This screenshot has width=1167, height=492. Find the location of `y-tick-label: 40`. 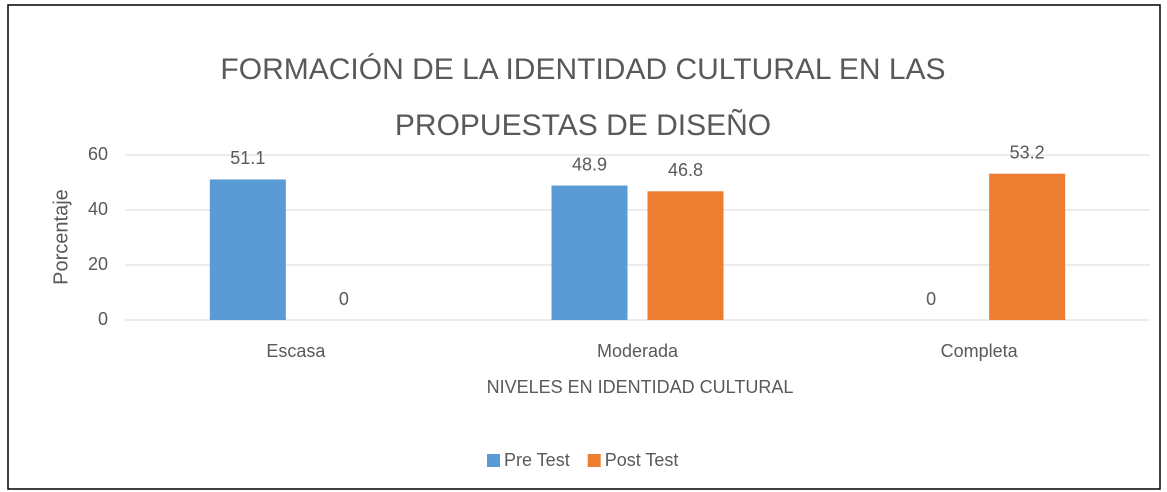

y-tick-label: 40 is located at coordinates (98, 209).